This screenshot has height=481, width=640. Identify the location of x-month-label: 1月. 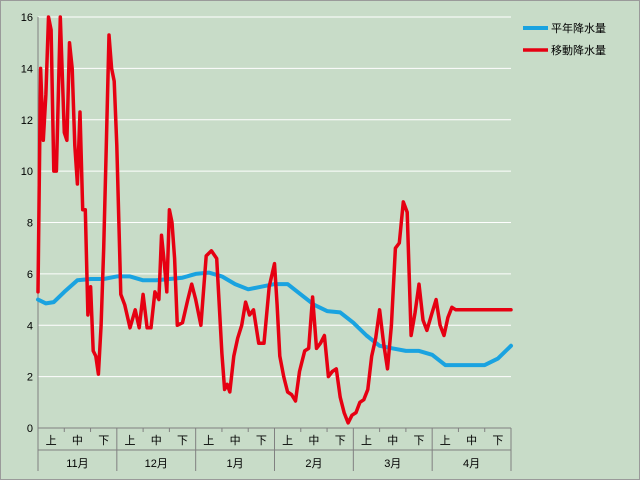
(235, 464).